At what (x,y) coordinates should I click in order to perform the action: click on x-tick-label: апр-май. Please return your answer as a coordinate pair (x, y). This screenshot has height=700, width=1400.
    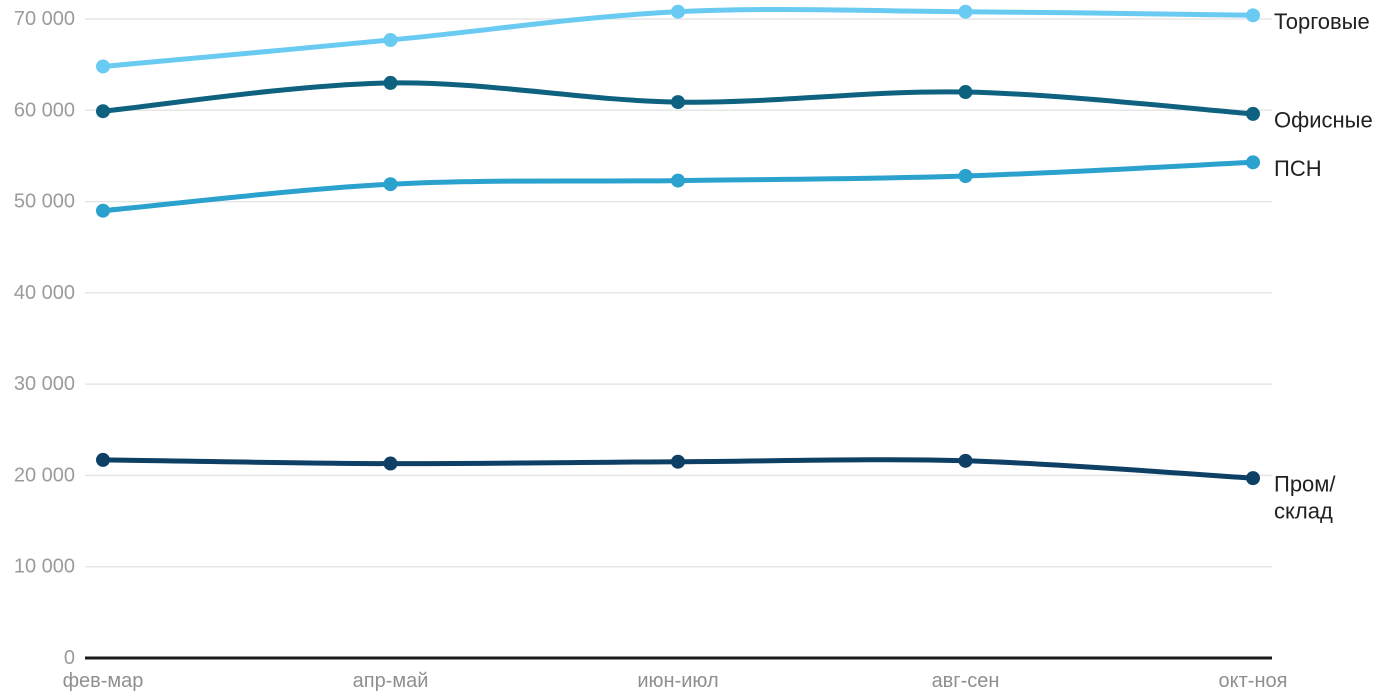
    Looking at the image, I should click on (391, 681).